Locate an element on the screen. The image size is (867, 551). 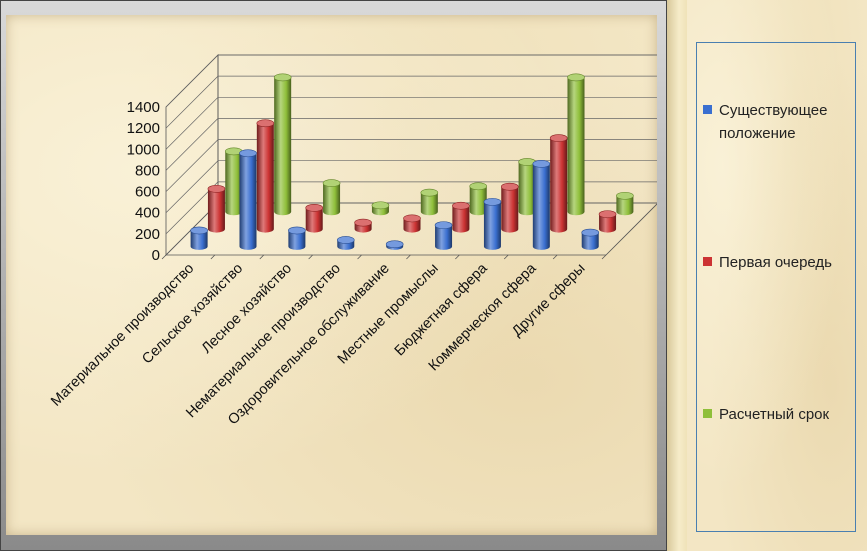
category-label: Лесное хозяйство is located at coordinates (247, 309).